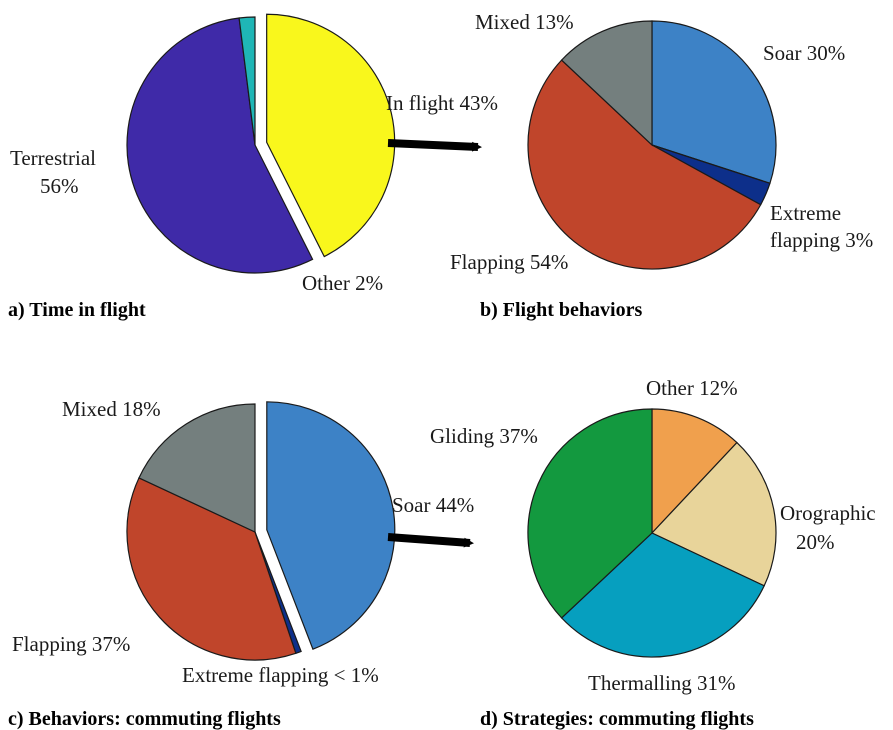  What do you see at coordinates (77, 310) in the screenshot?
I see `caption-a: a) Time in flight` at bounding box center [77, 310].